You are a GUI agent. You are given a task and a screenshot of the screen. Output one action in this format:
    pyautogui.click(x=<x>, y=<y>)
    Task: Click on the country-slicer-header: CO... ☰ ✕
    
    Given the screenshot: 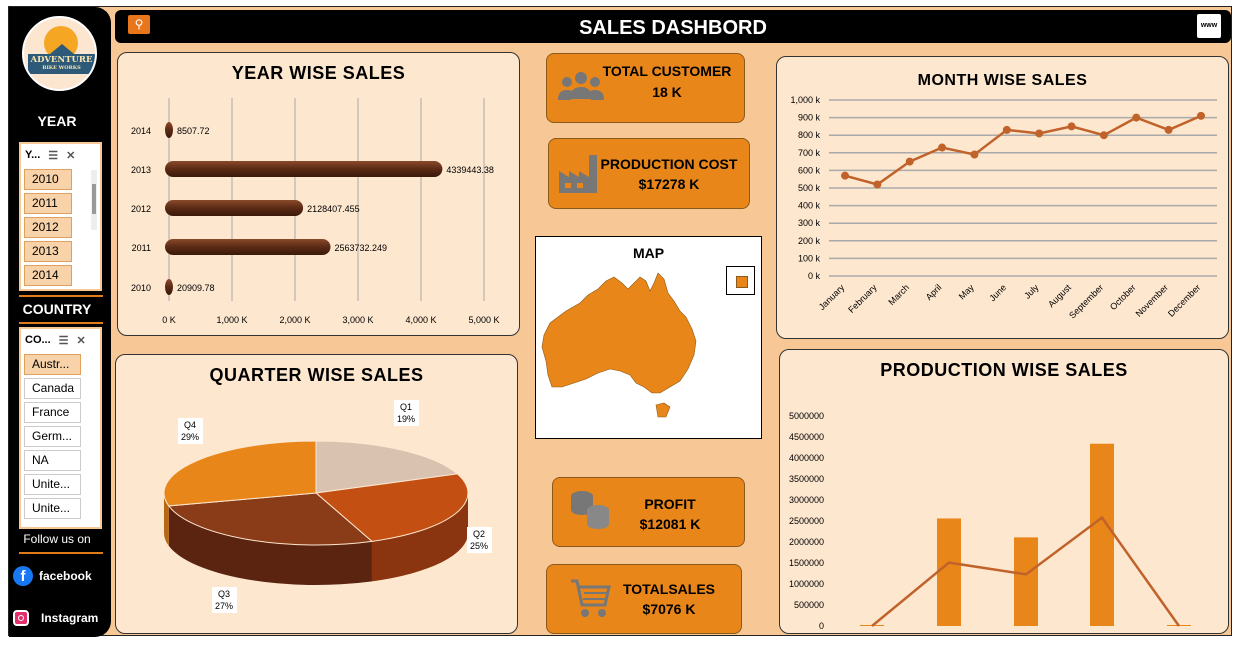 What is the action you would take?
    pyautogui.click(x=60, y=340)
    